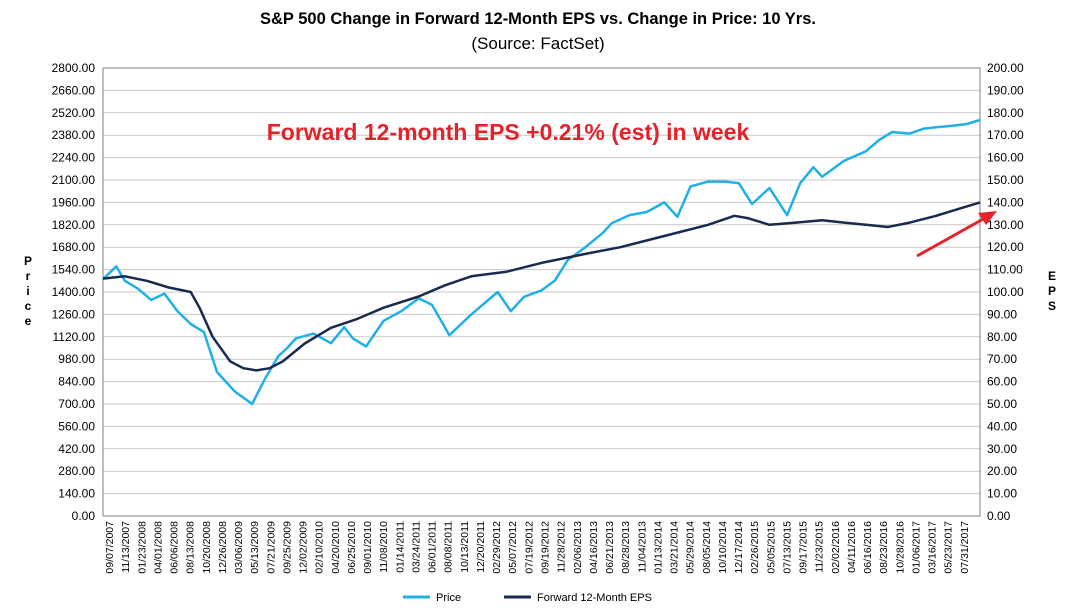  What do you see at coordinates (74, 337) in the screenshot?
I see `y-left-tick-label: 1120.00` at bounding box center [74, 337].